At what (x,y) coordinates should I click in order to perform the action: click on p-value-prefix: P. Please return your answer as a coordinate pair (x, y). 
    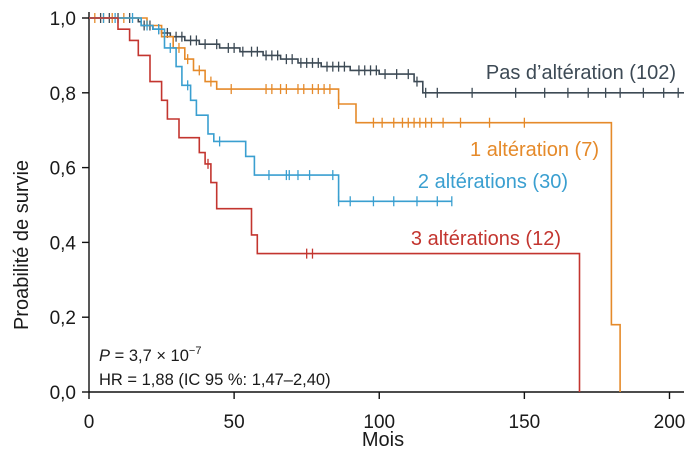
    Looking at the image, I should click on (104, 356).